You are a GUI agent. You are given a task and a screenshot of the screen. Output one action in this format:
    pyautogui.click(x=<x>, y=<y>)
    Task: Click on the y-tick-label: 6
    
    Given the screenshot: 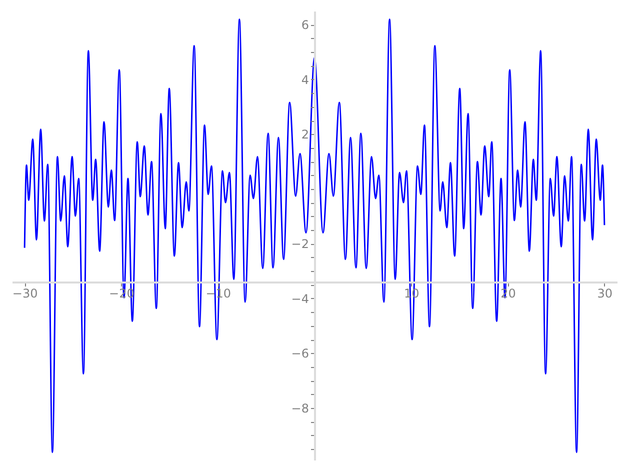 What is the action you would take?
    pyautogui.click(x=305, y=25)
    